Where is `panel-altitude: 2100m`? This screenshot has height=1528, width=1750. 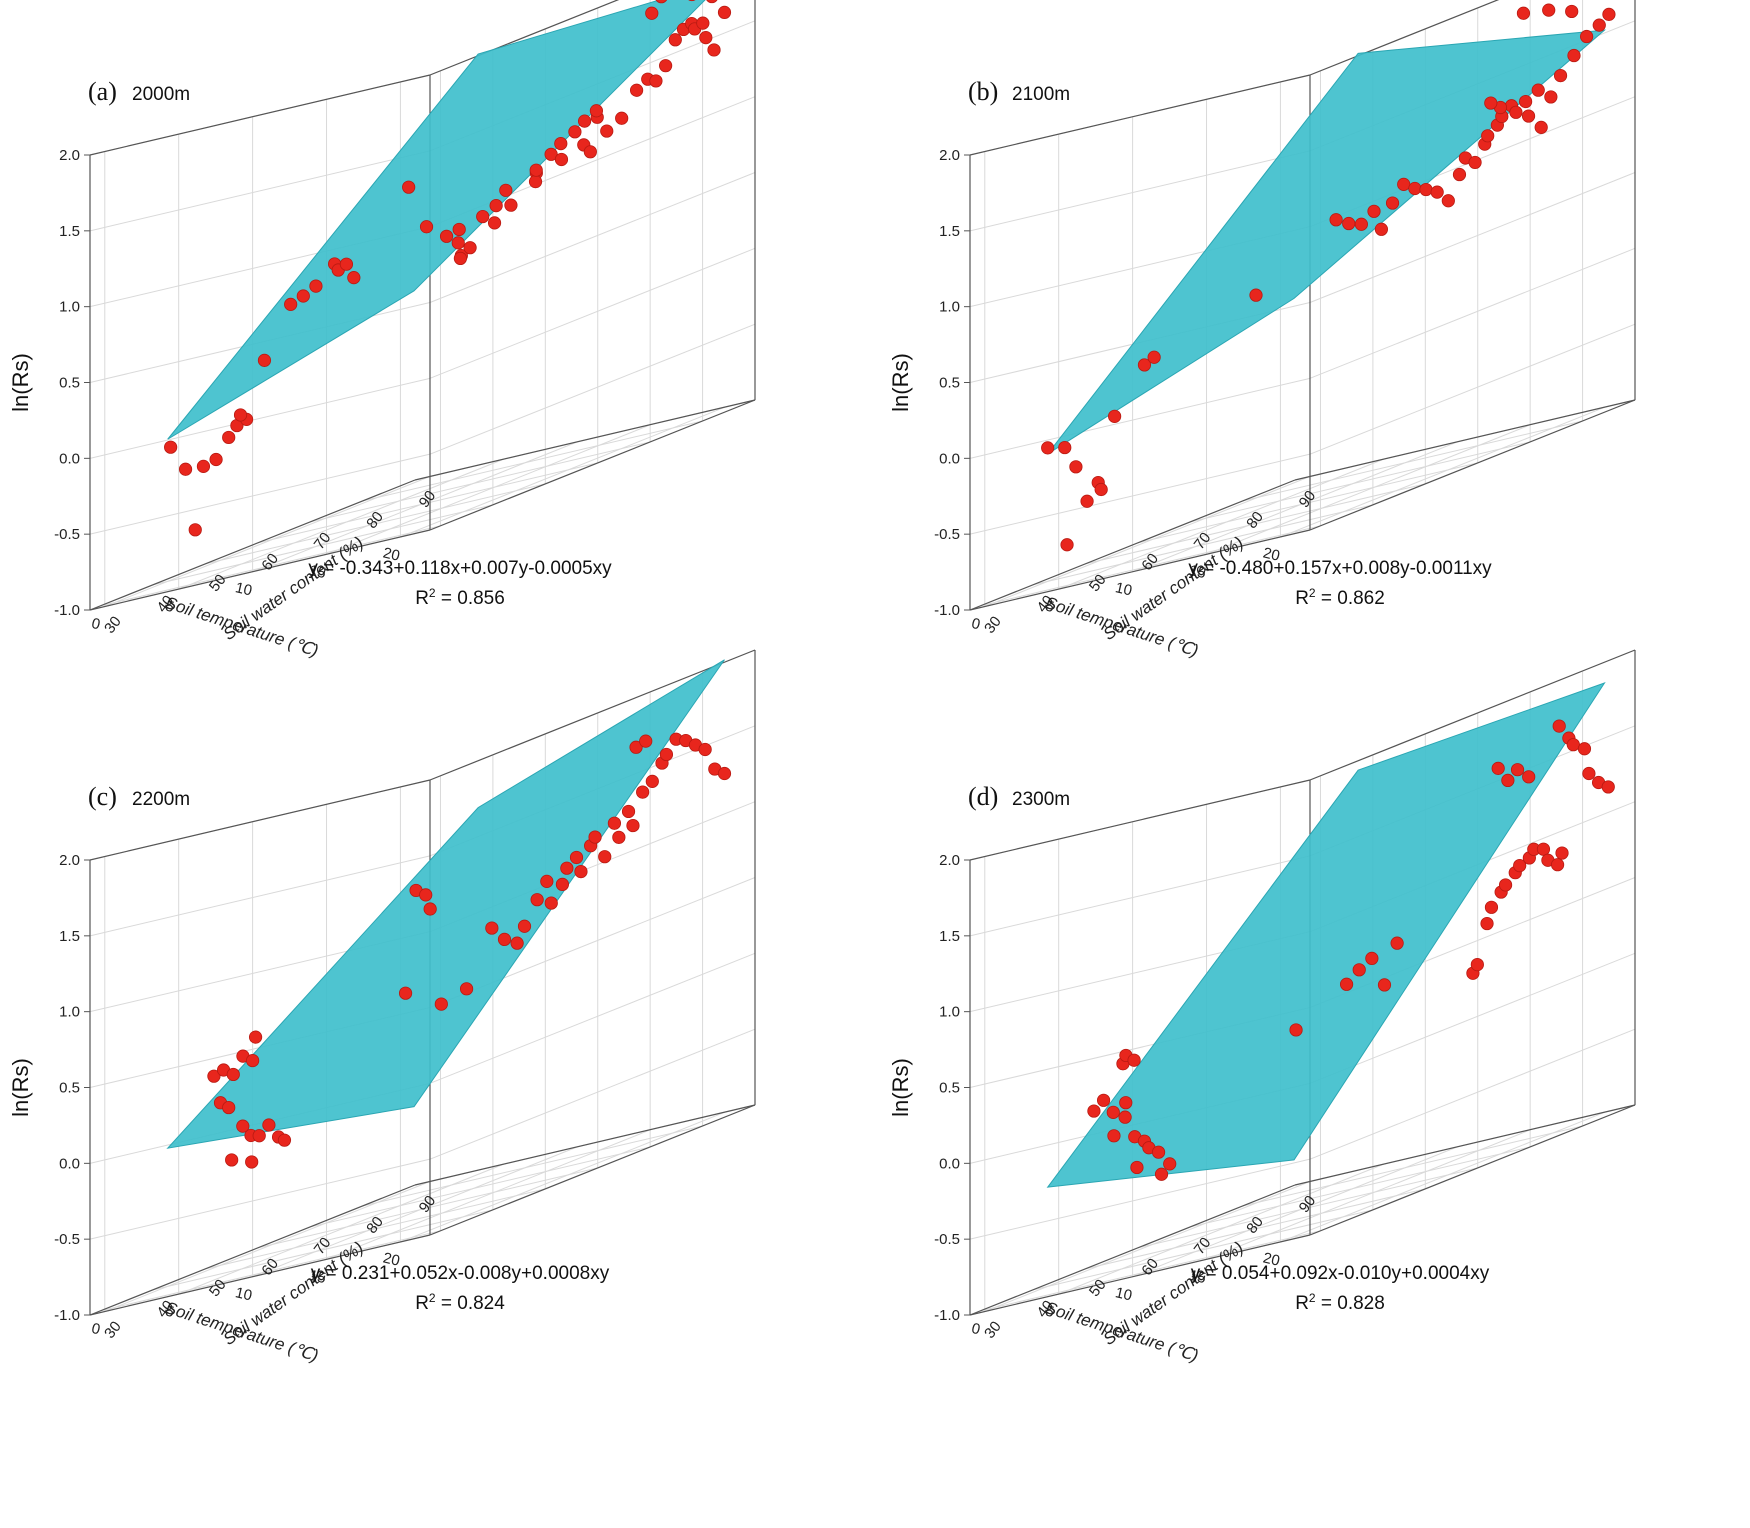
panel-altitude: 2100m is located at coordinates (1041, 94).